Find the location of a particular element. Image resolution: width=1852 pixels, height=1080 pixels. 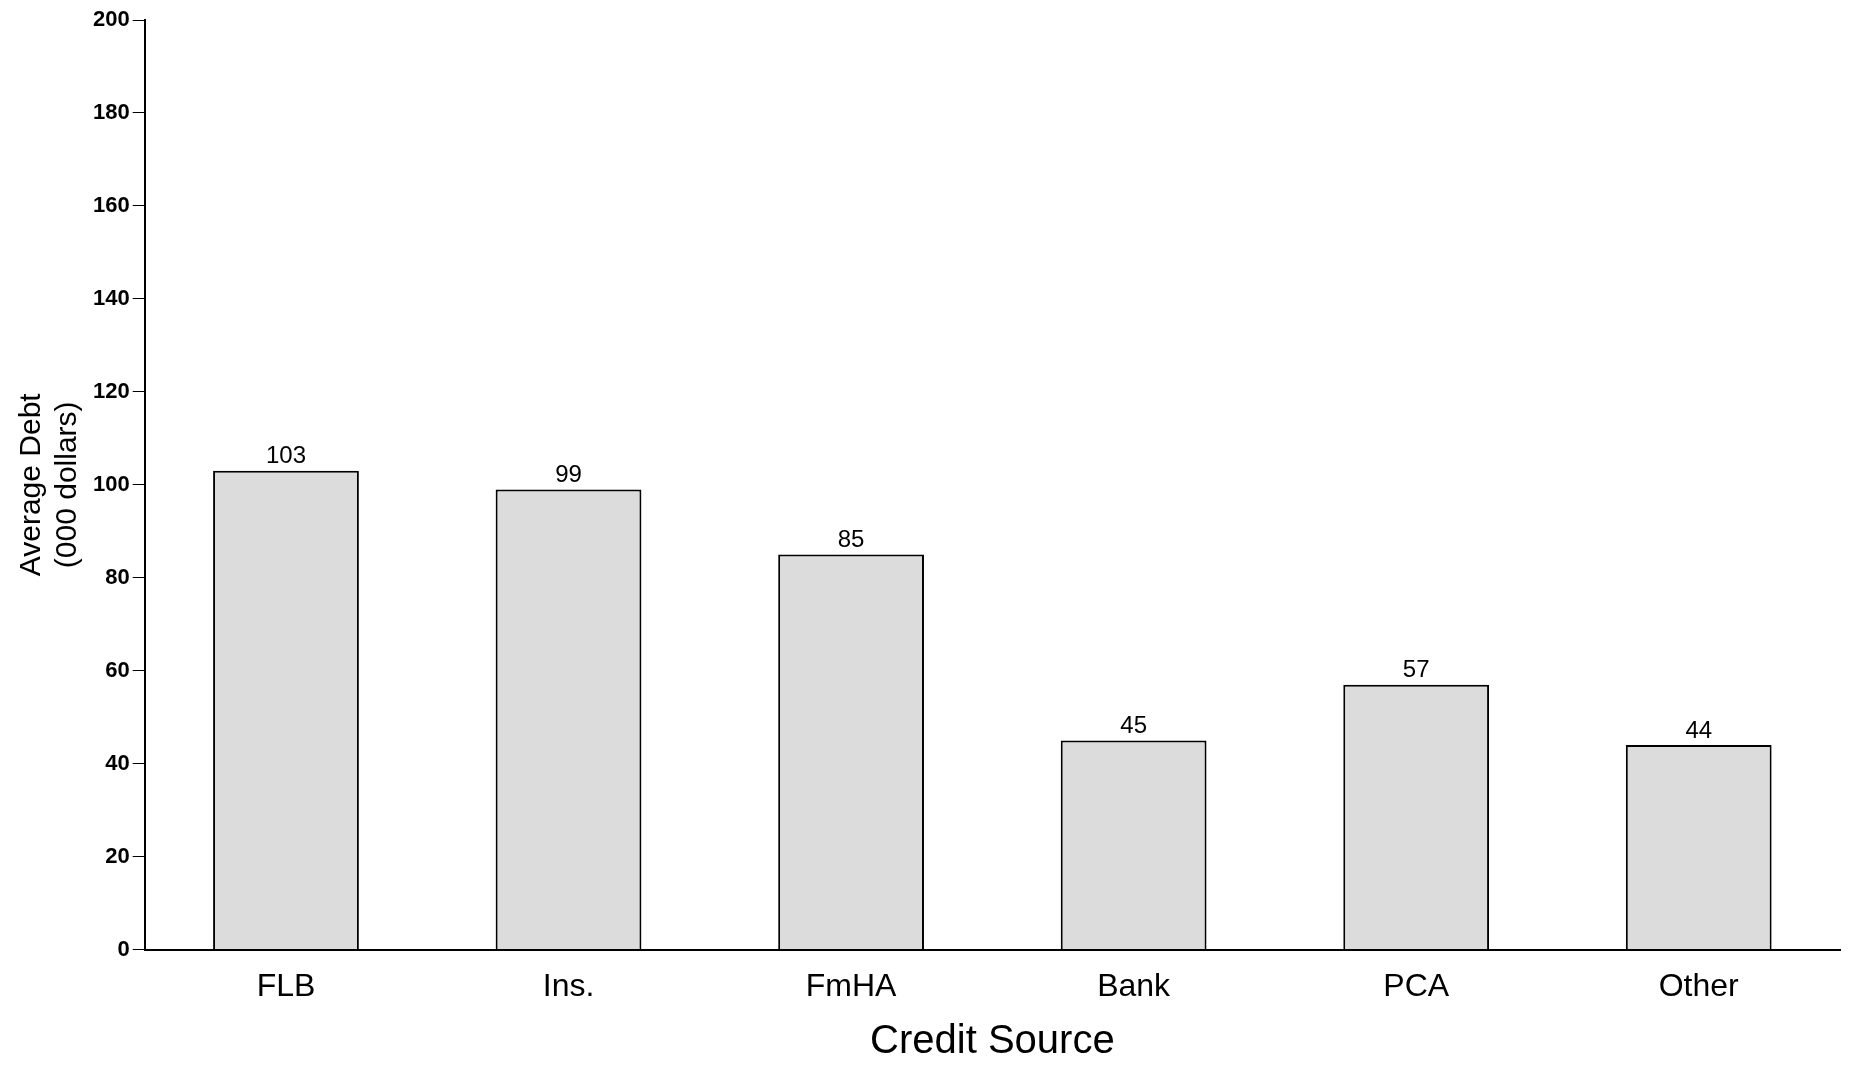

x-tick-label: Other is located at coordinates (1699, 984).